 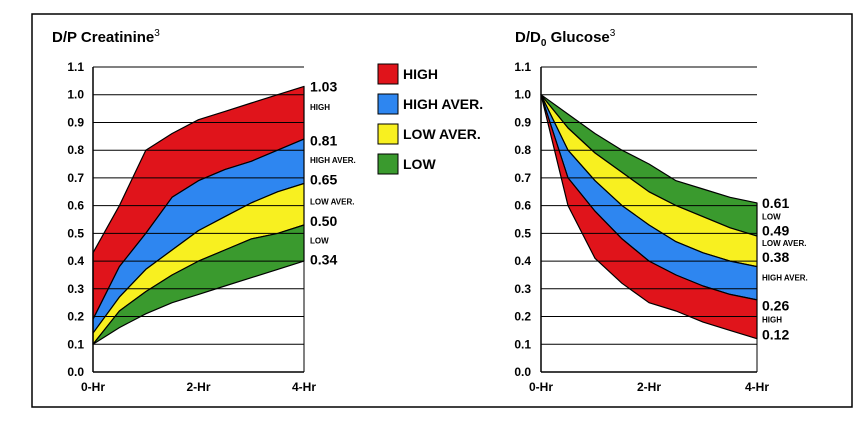 What do you see at coordinates (785, 278) in the screenshot?
I see `glucose-band-label: HIGH AVER.` at bounding box center [785, 278].